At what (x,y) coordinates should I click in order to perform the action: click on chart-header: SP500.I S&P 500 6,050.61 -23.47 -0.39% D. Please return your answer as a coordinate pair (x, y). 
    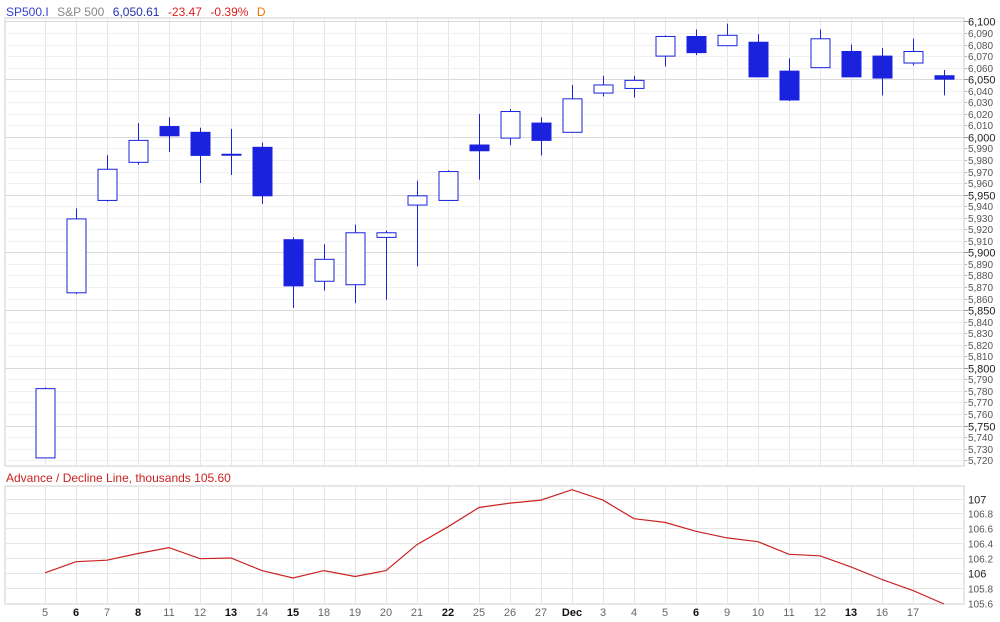
    Looking at the image, I should click on (136, 12).